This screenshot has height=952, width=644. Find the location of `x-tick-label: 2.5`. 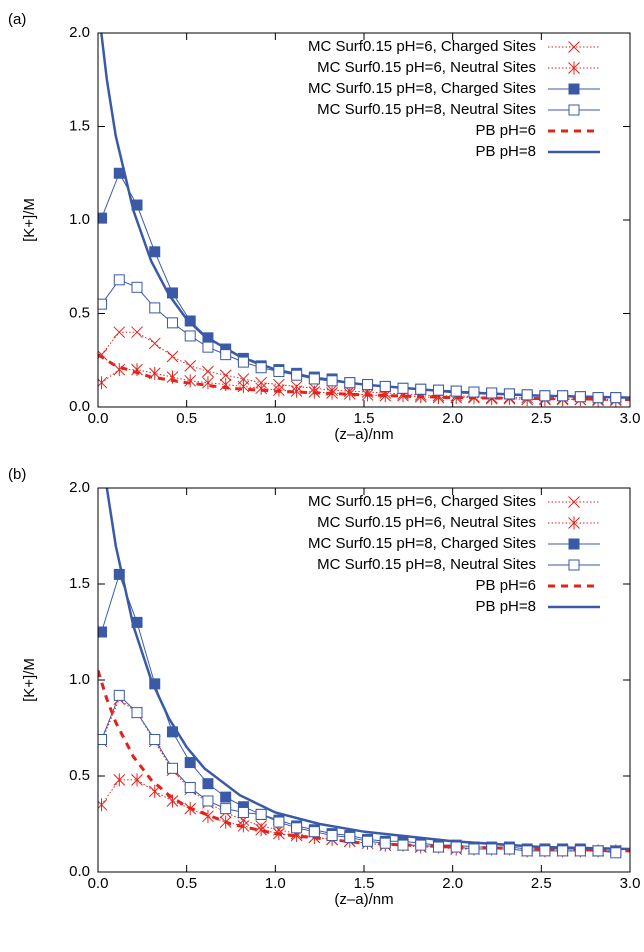

x-tick-label: 2.5 is located at coordinates (541, 883).